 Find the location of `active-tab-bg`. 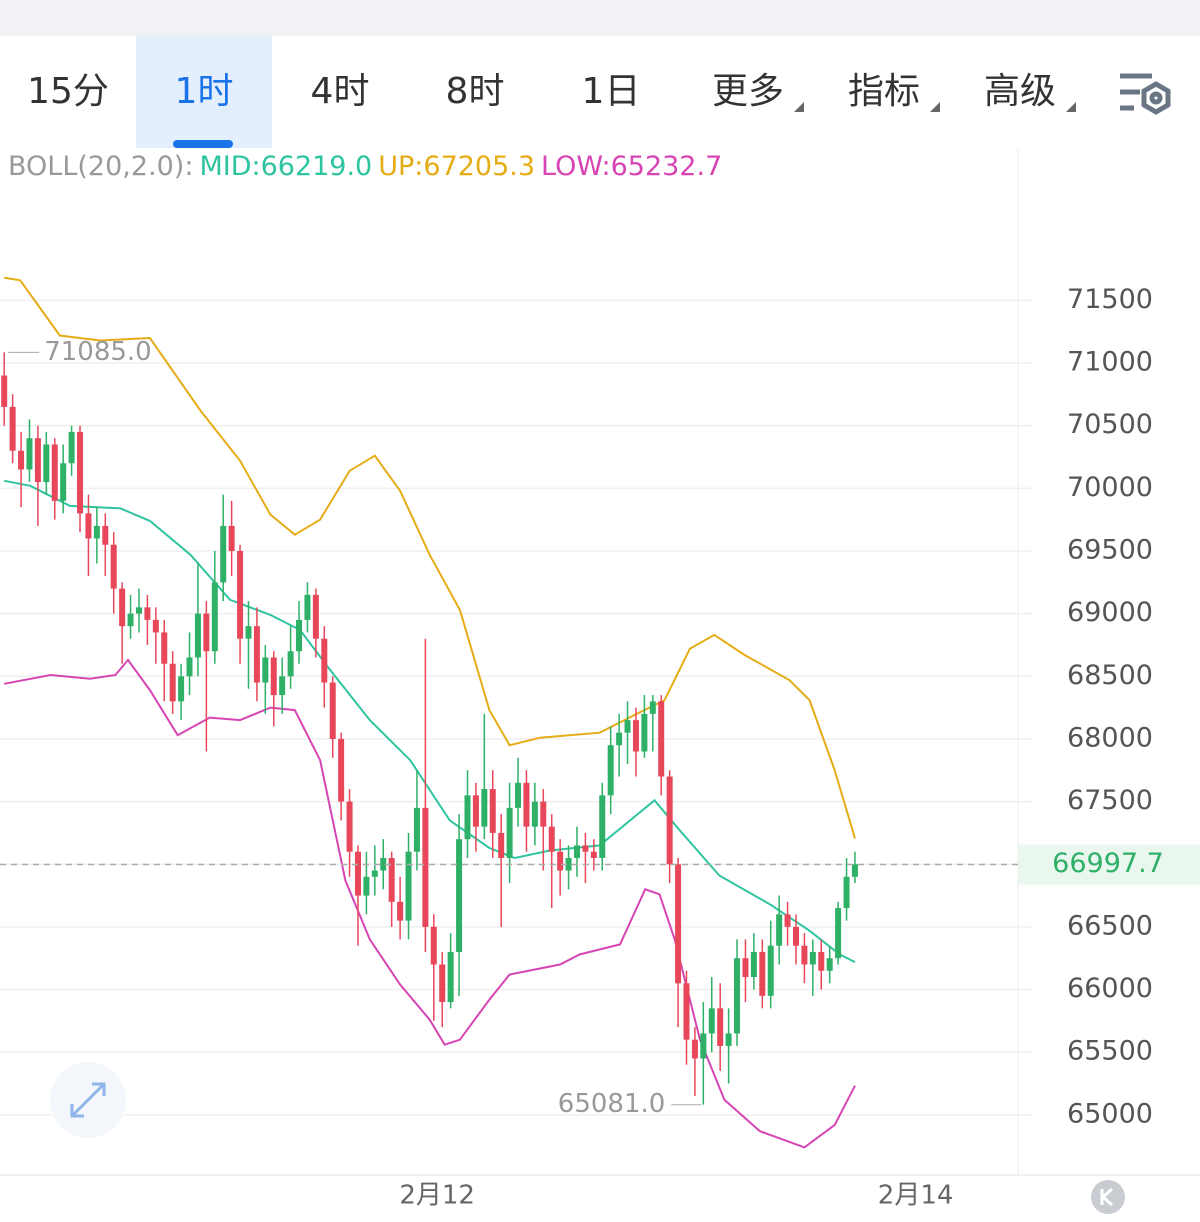

active-tab-bg is located at coordinates (204, 92).